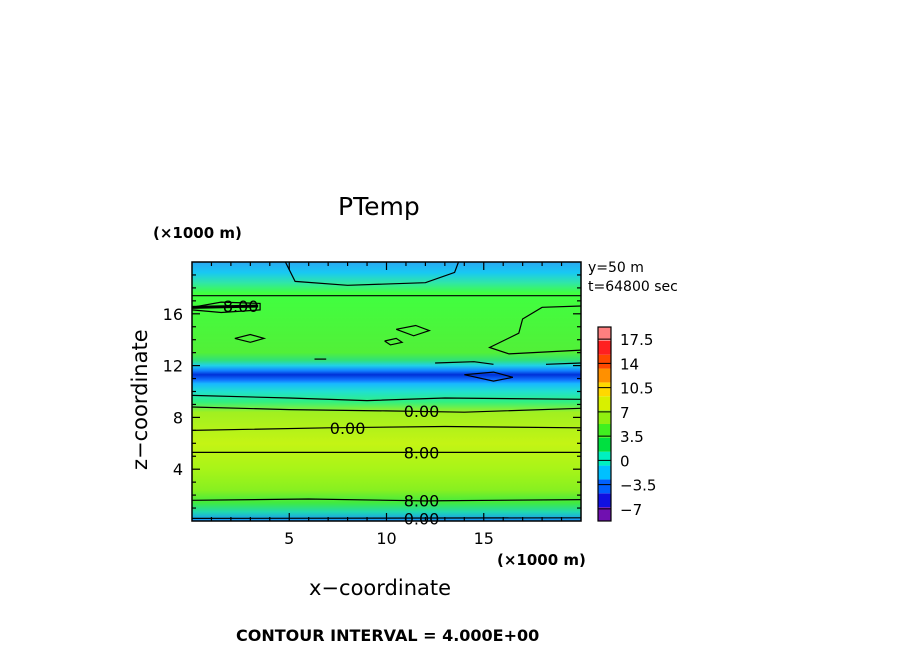 The width and height of the screenshot is (904, 654). What do you see at coordinates (178, 469) in the screenshot?
I see `y-tick-label: 4` at bounding box center [178, 469].